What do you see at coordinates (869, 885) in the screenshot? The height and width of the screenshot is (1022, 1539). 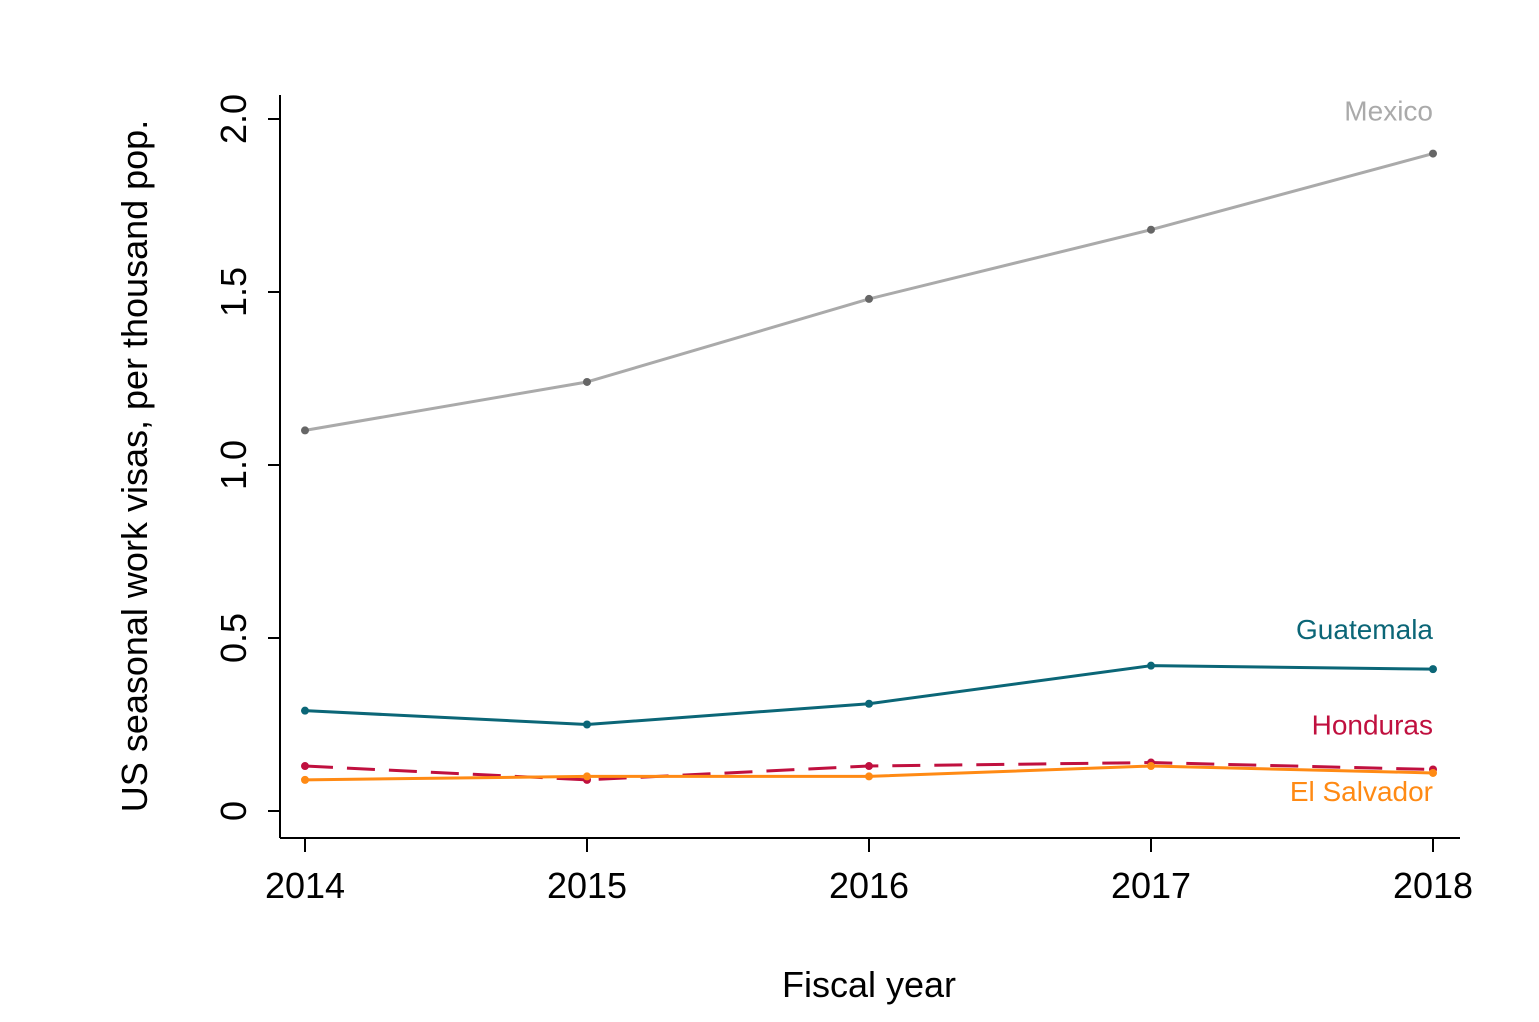 I see `x-tick-label: 2016` at bounding box center [869, 885].